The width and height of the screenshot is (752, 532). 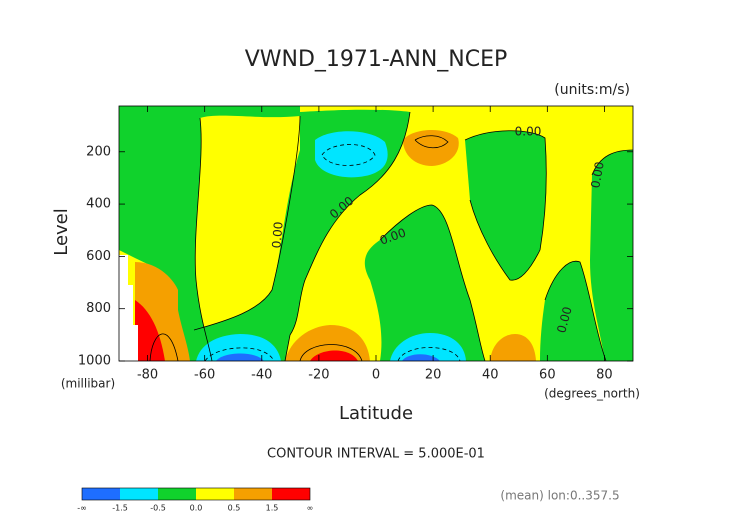 What do you see at coordinates (433, 375) in the screenshot?
I see `x-tick-label: 20` at bounding box center [433, 375].